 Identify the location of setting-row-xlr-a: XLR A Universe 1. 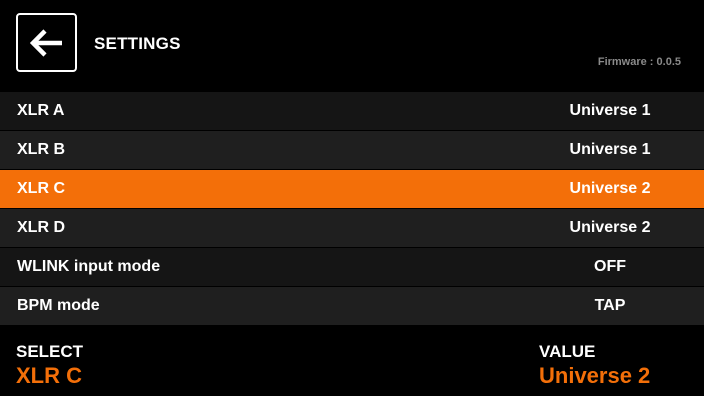
(352, 111).